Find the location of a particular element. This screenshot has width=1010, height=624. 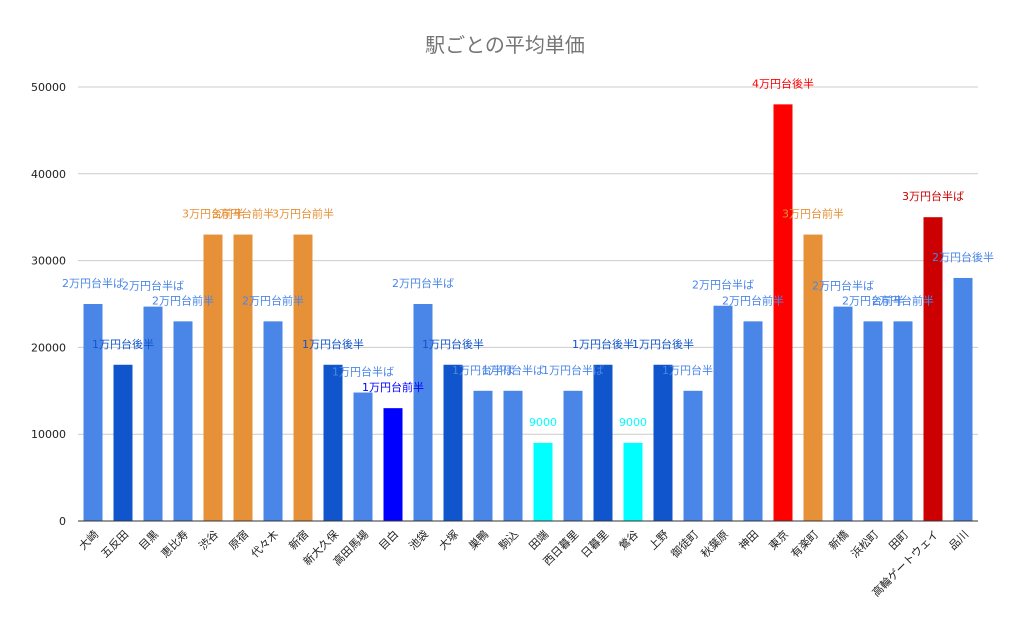

x-tick-label: 大崎 is located at coordinates (88, 539).